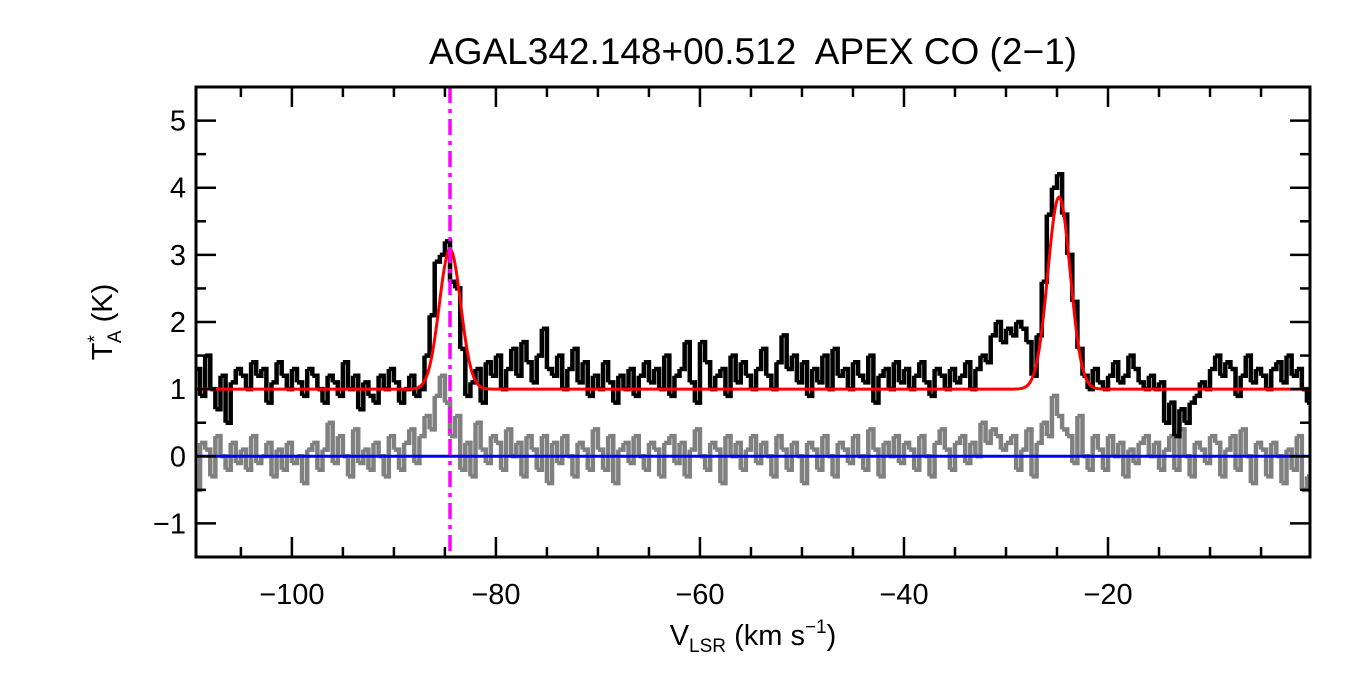 This screenshot has height=675, width=1350. Describe the element at coordinates (95, 339) in the screenshot. I see `y-axis-title-sup: *` at that location.